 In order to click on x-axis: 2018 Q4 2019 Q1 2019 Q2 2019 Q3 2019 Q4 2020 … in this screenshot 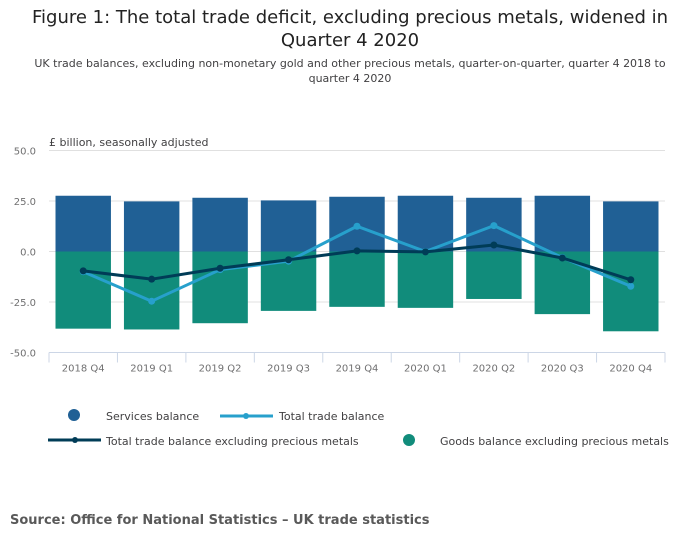, I will do `click(357, 363)`.